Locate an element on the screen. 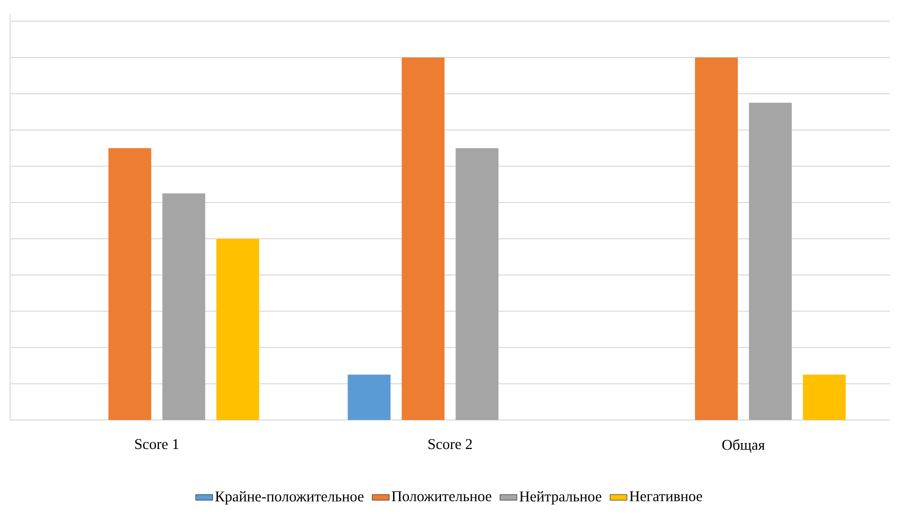 The image size is (899, 521). x-tick-label: Score 1 is located at coordinates (156, 444).